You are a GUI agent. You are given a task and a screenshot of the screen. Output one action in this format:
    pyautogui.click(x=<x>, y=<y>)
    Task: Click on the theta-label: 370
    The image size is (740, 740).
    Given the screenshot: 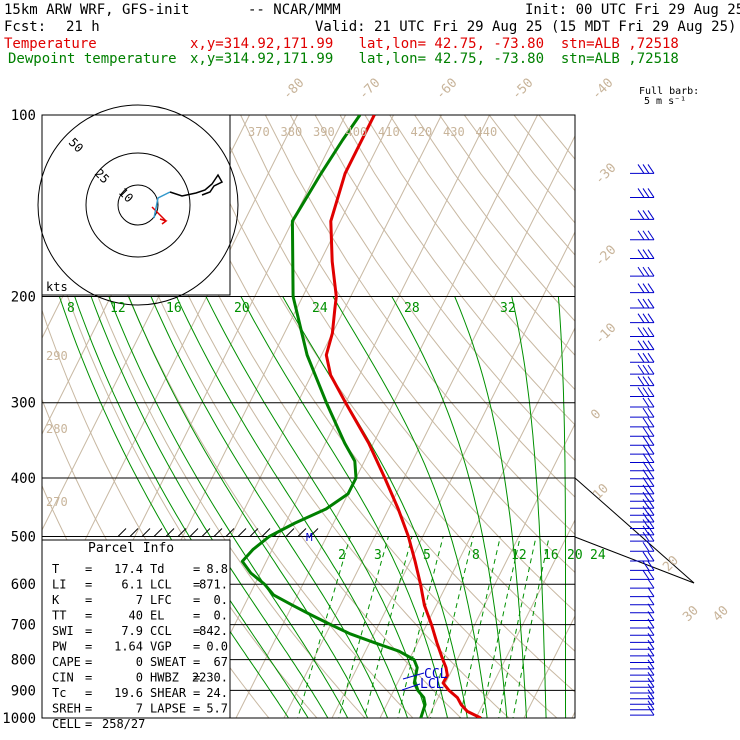 What is the action you would take?
    pyautogui.click(x=259, y=132)
    